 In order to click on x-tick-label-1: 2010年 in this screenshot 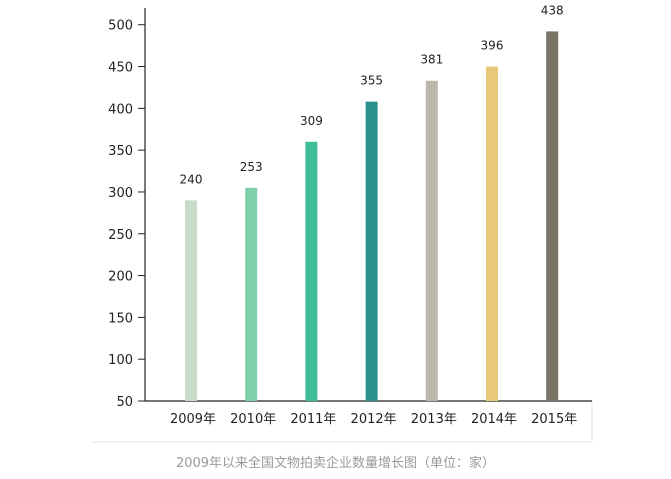, I will do `click(253, 419)`.